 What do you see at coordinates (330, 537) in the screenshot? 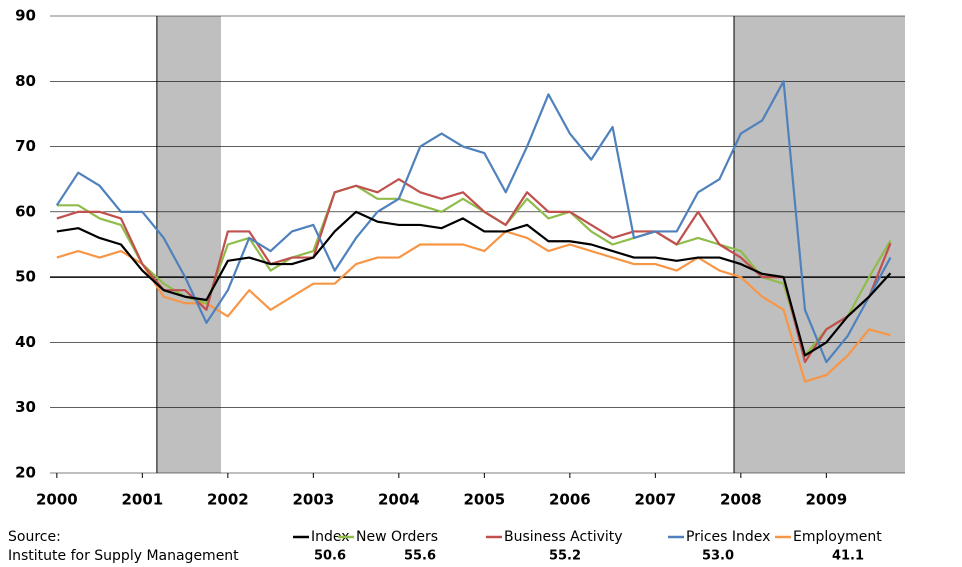
I see `legend-label: Index` at bounding box center [330, 537].